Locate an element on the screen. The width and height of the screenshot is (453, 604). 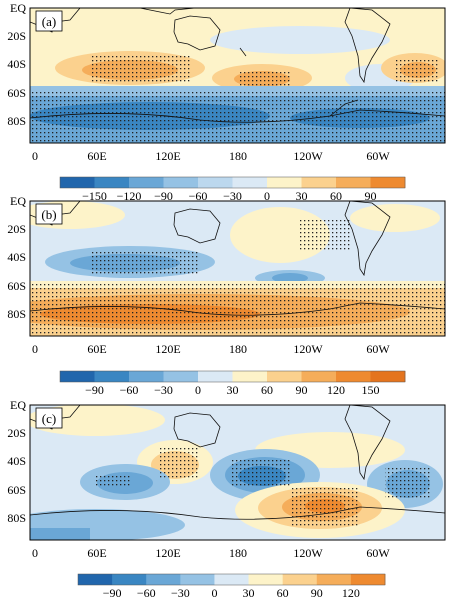
panel-label-box-c is located at coordinates (49, 418).